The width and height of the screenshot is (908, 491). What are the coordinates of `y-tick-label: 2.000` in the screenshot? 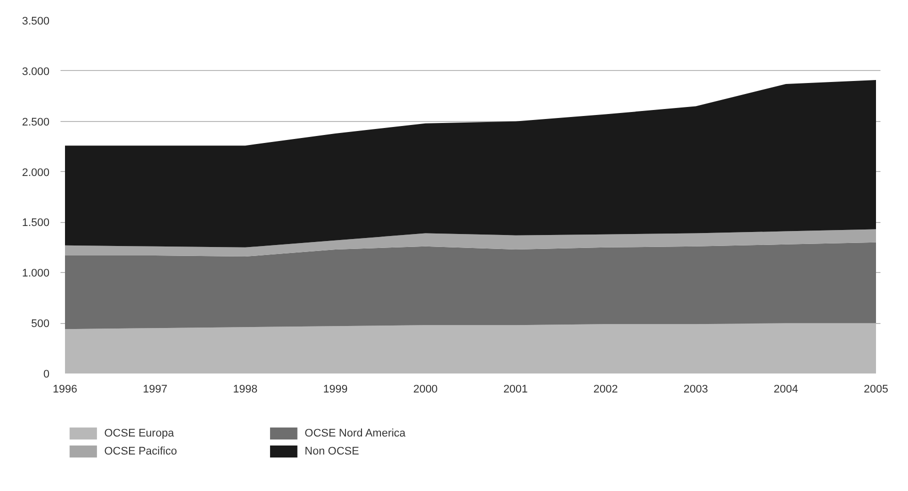 It's located at (36, 172).